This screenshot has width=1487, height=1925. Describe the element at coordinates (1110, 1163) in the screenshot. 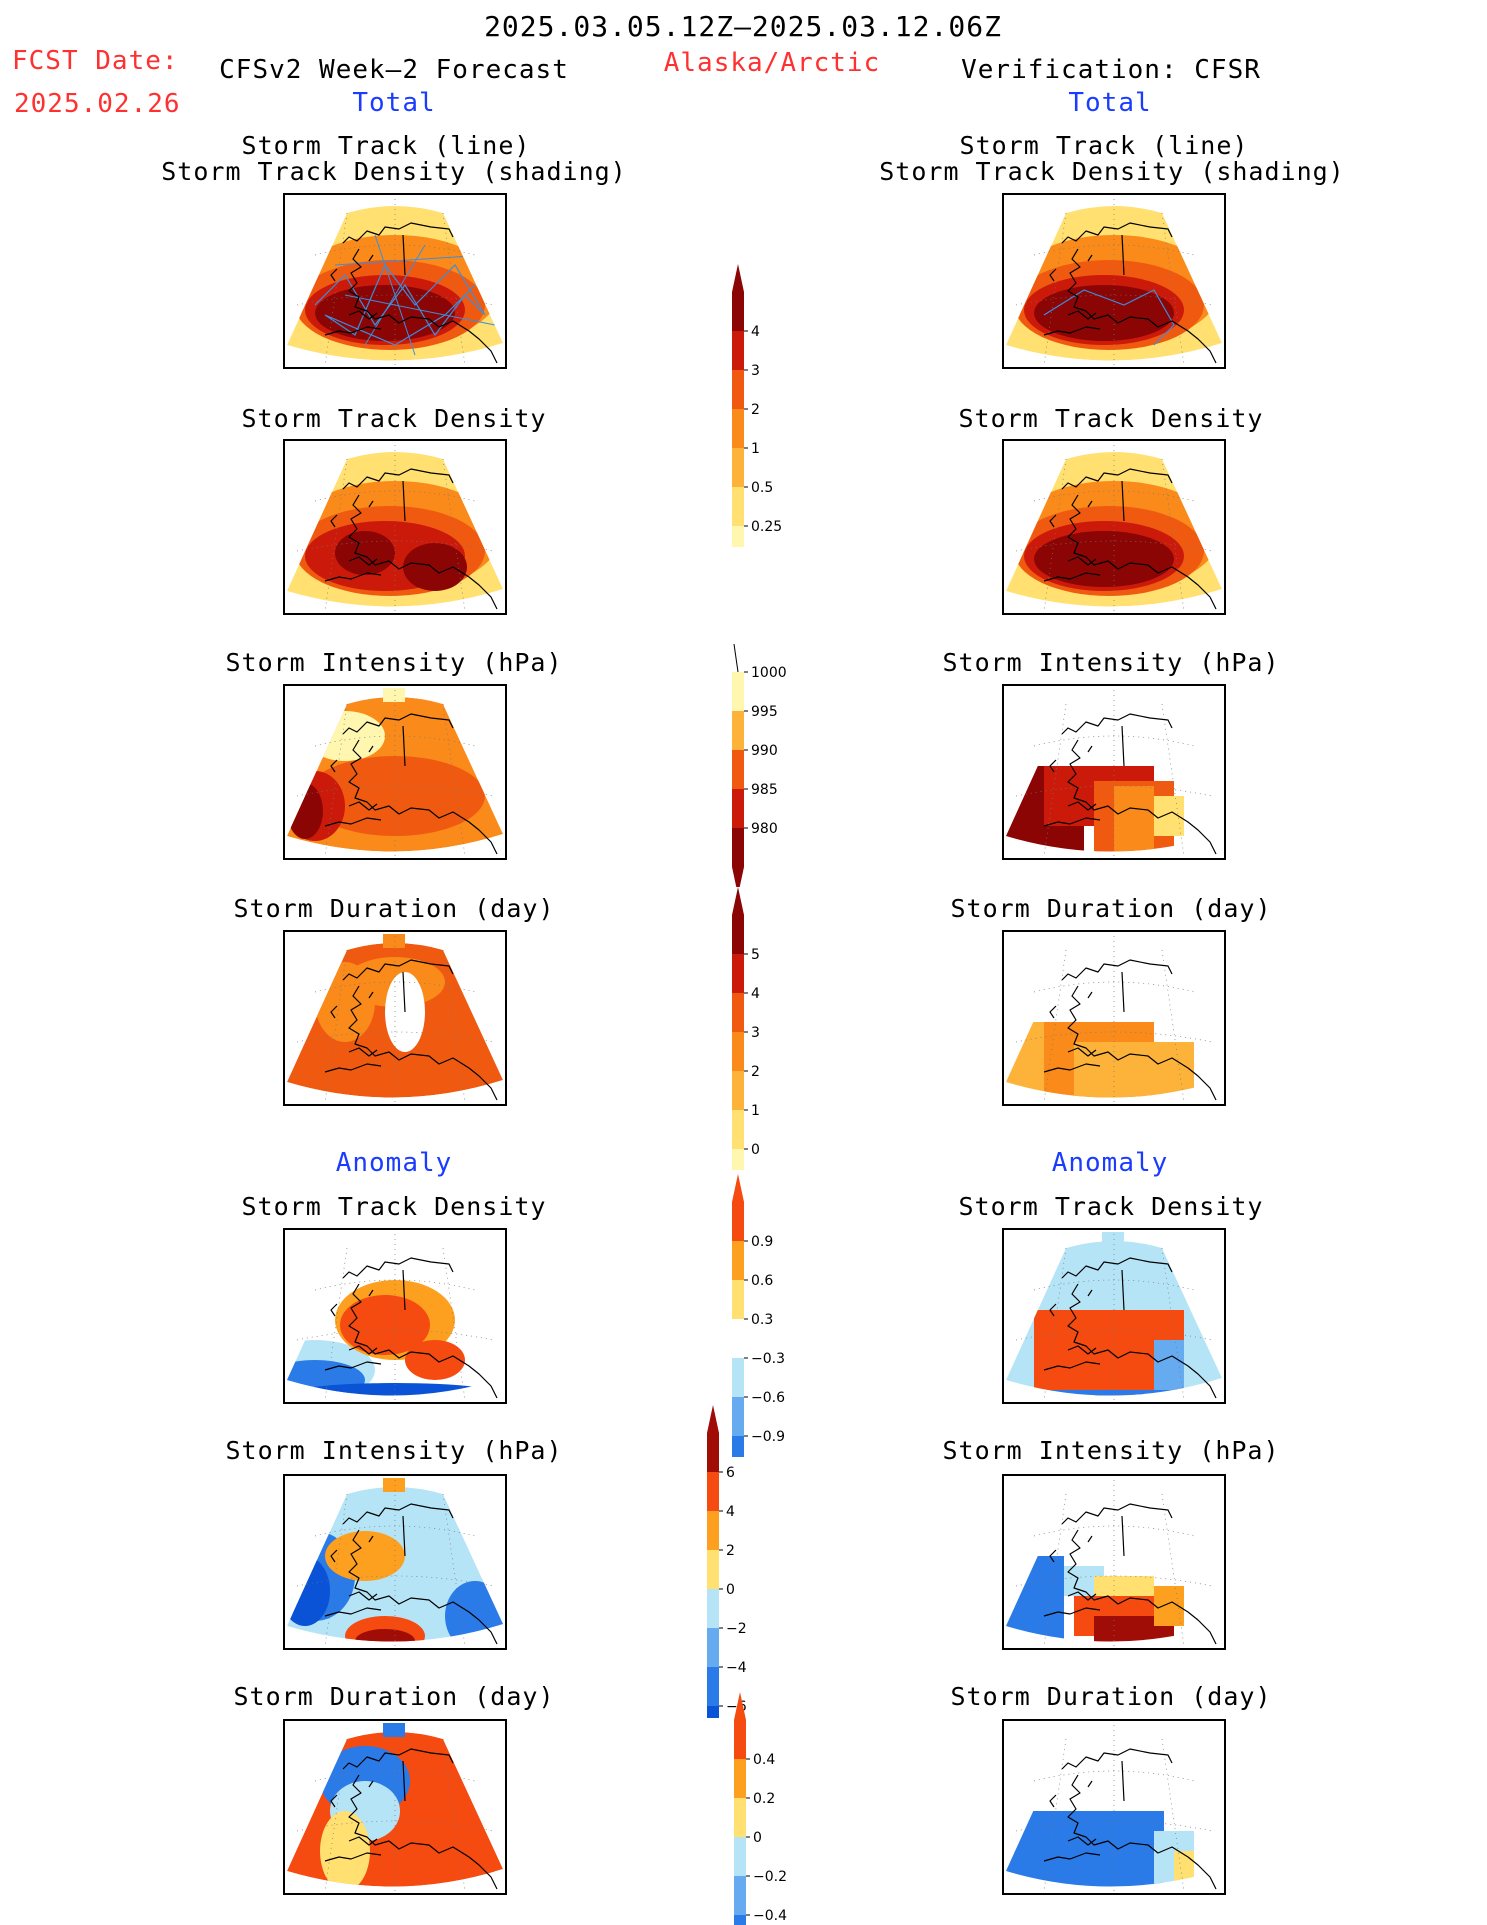

I see `anomaly-label-right: Anomaly` at that location.